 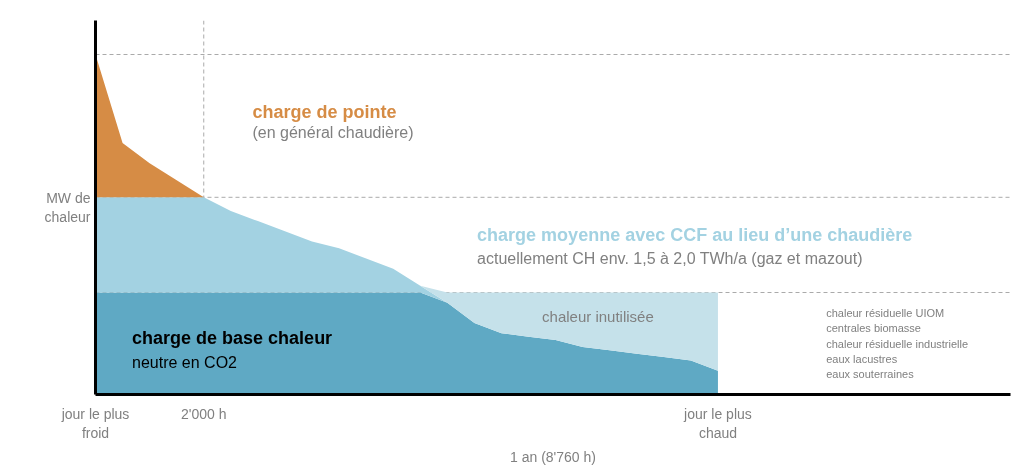 I want to click on series-label: charge de base chaleur, so click(x=232, y=338).